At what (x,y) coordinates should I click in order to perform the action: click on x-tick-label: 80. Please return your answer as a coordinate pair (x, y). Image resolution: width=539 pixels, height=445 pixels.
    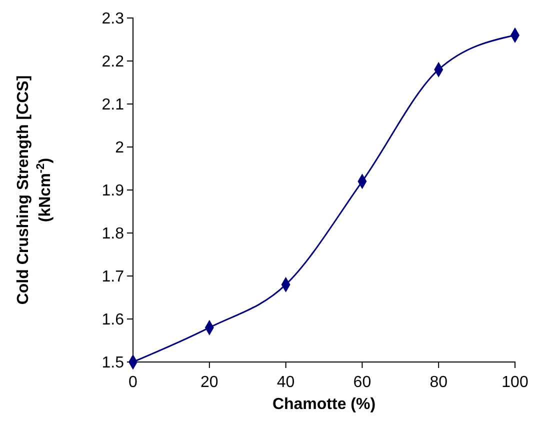
    Looking at the image, I should click on (439, 382).